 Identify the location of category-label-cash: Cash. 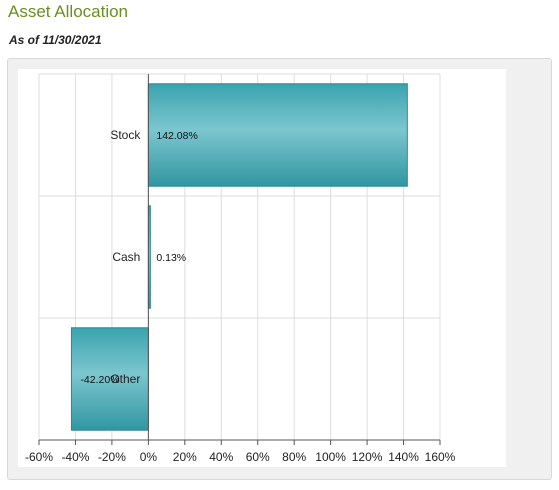
(126, 257).